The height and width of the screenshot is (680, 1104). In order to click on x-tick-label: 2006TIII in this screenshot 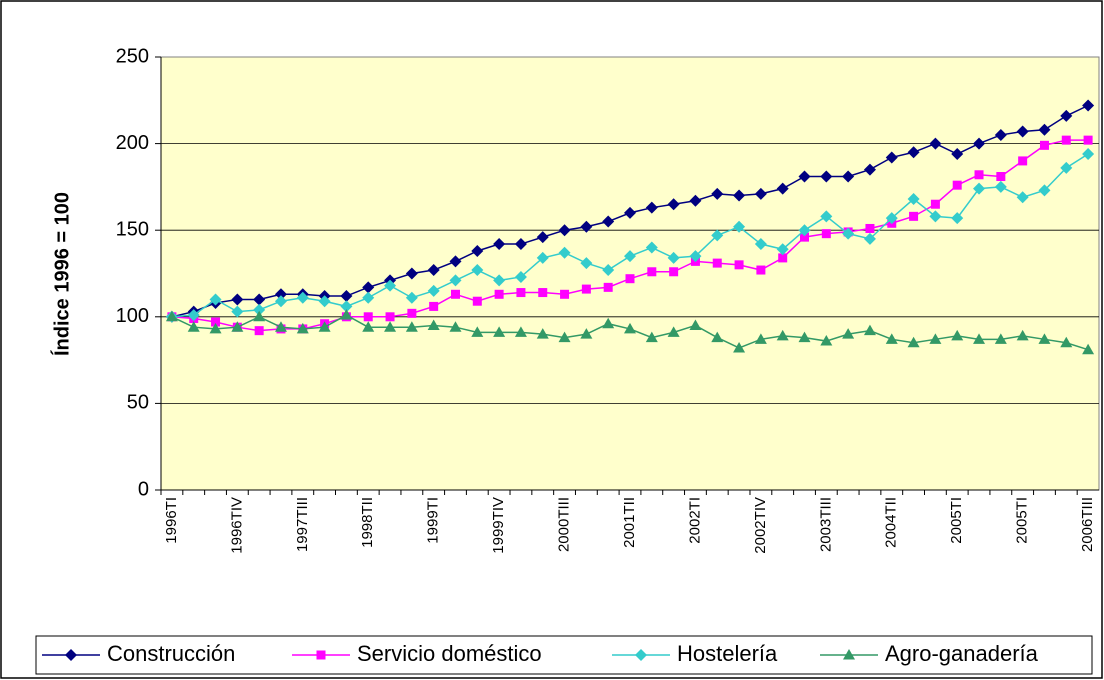, I will do `click(1087, 524)`.